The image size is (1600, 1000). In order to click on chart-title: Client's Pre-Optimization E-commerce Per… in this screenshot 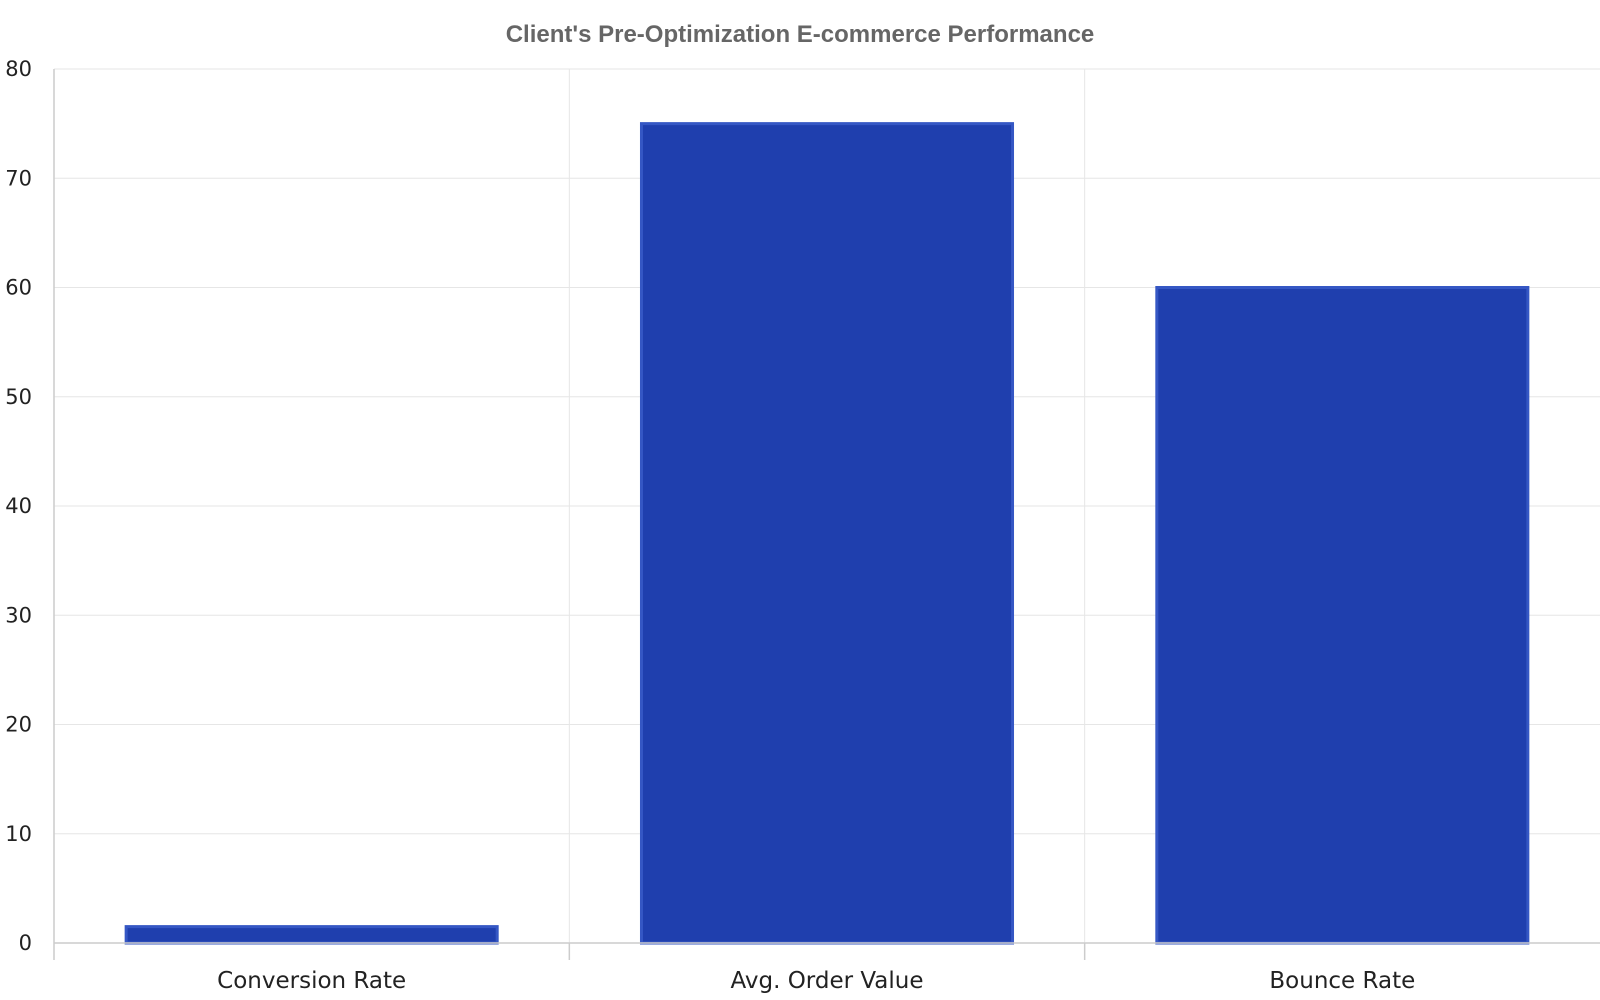, I will do `click(800, 34)`.